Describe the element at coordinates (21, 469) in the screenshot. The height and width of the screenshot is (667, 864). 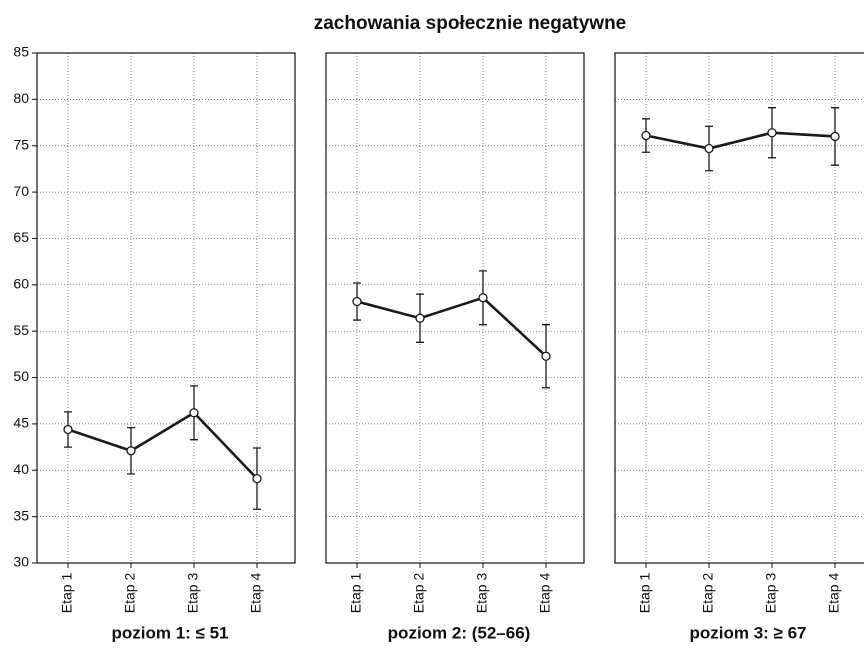
I see `y-tick-label: 40` at that location.